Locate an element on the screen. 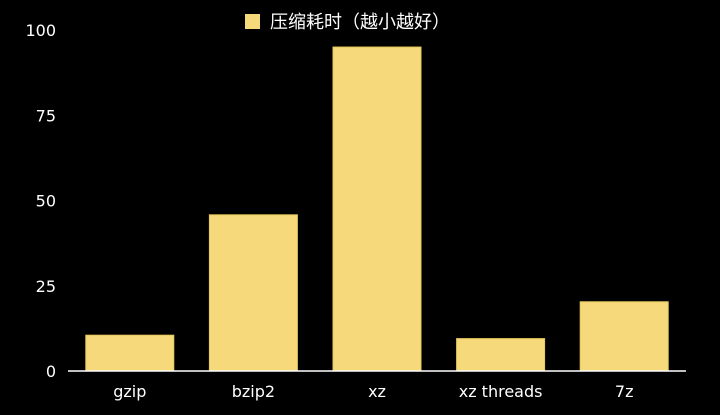  x-tick-label: xz threads is located at coordinates (501, 391).